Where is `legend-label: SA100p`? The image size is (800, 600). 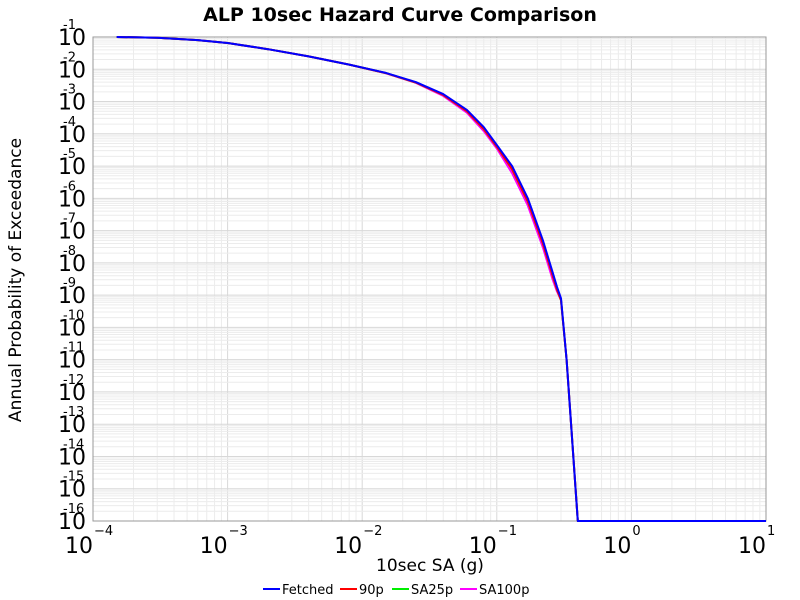 legend-label: SA100p is located at coordinates (504, 590).